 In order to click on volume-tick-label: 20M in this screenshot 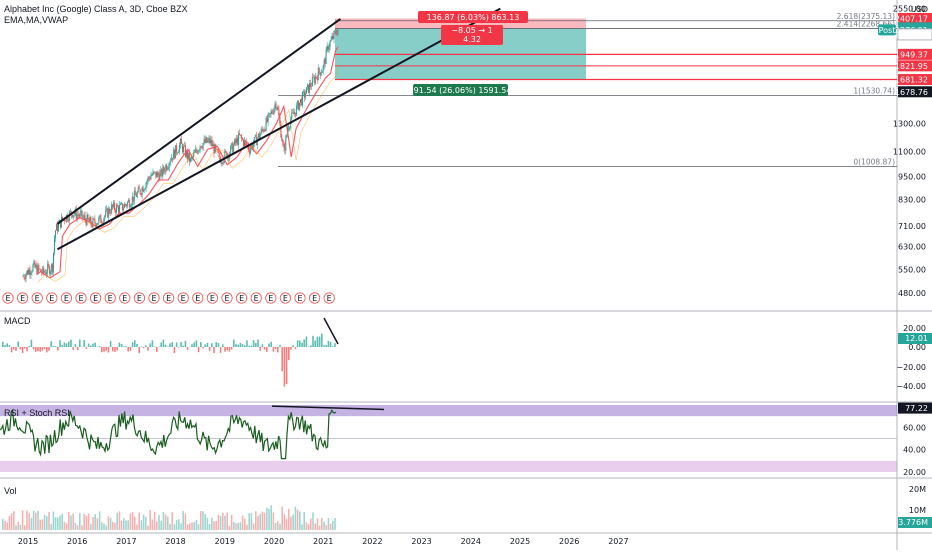, I will do `click(917, 489)`.